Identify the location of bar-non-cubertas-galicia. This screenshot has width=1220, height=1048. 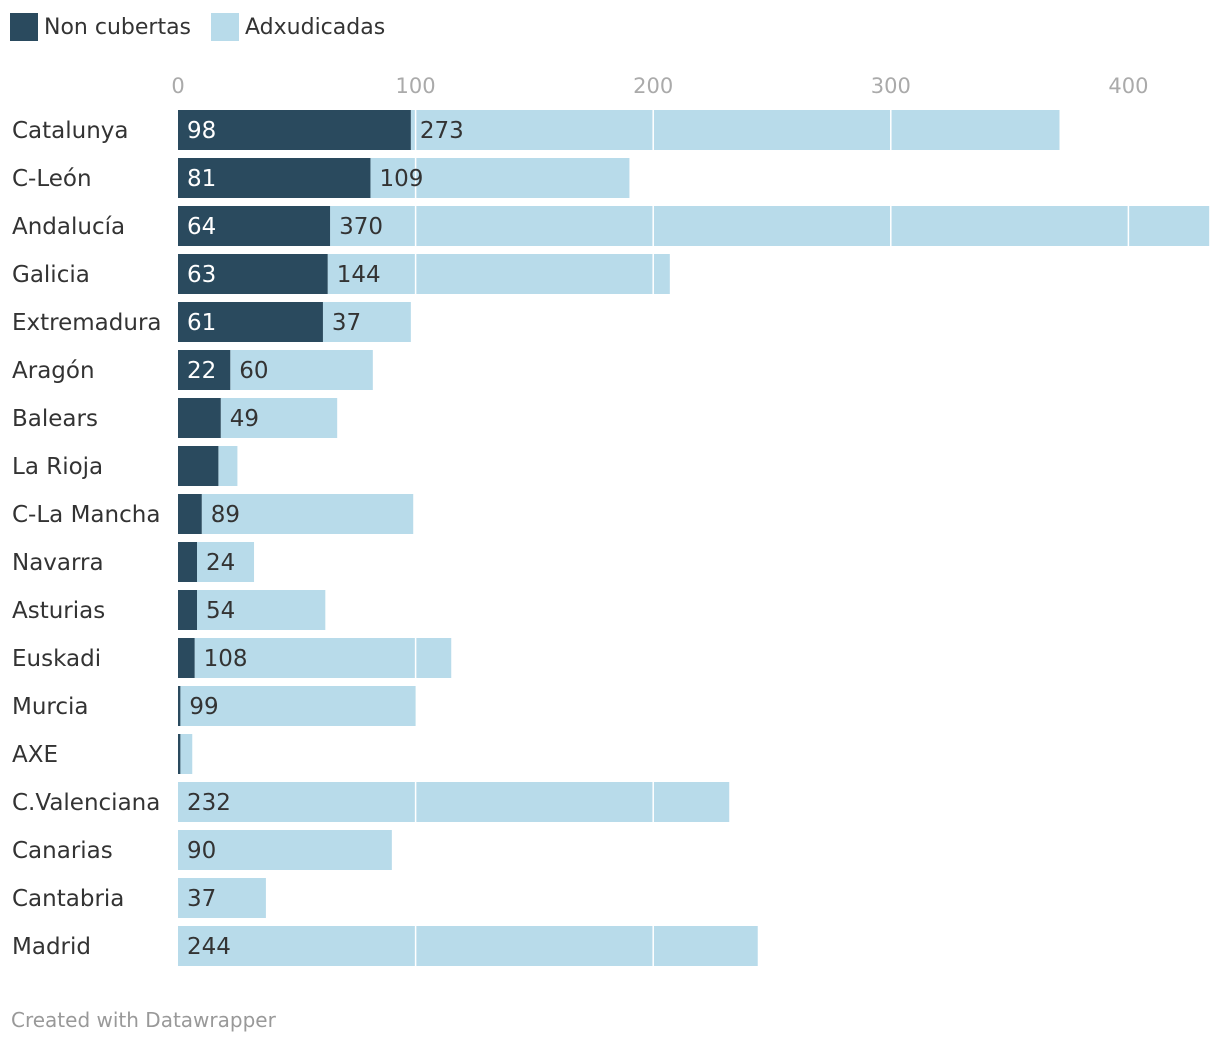
(253, 274).